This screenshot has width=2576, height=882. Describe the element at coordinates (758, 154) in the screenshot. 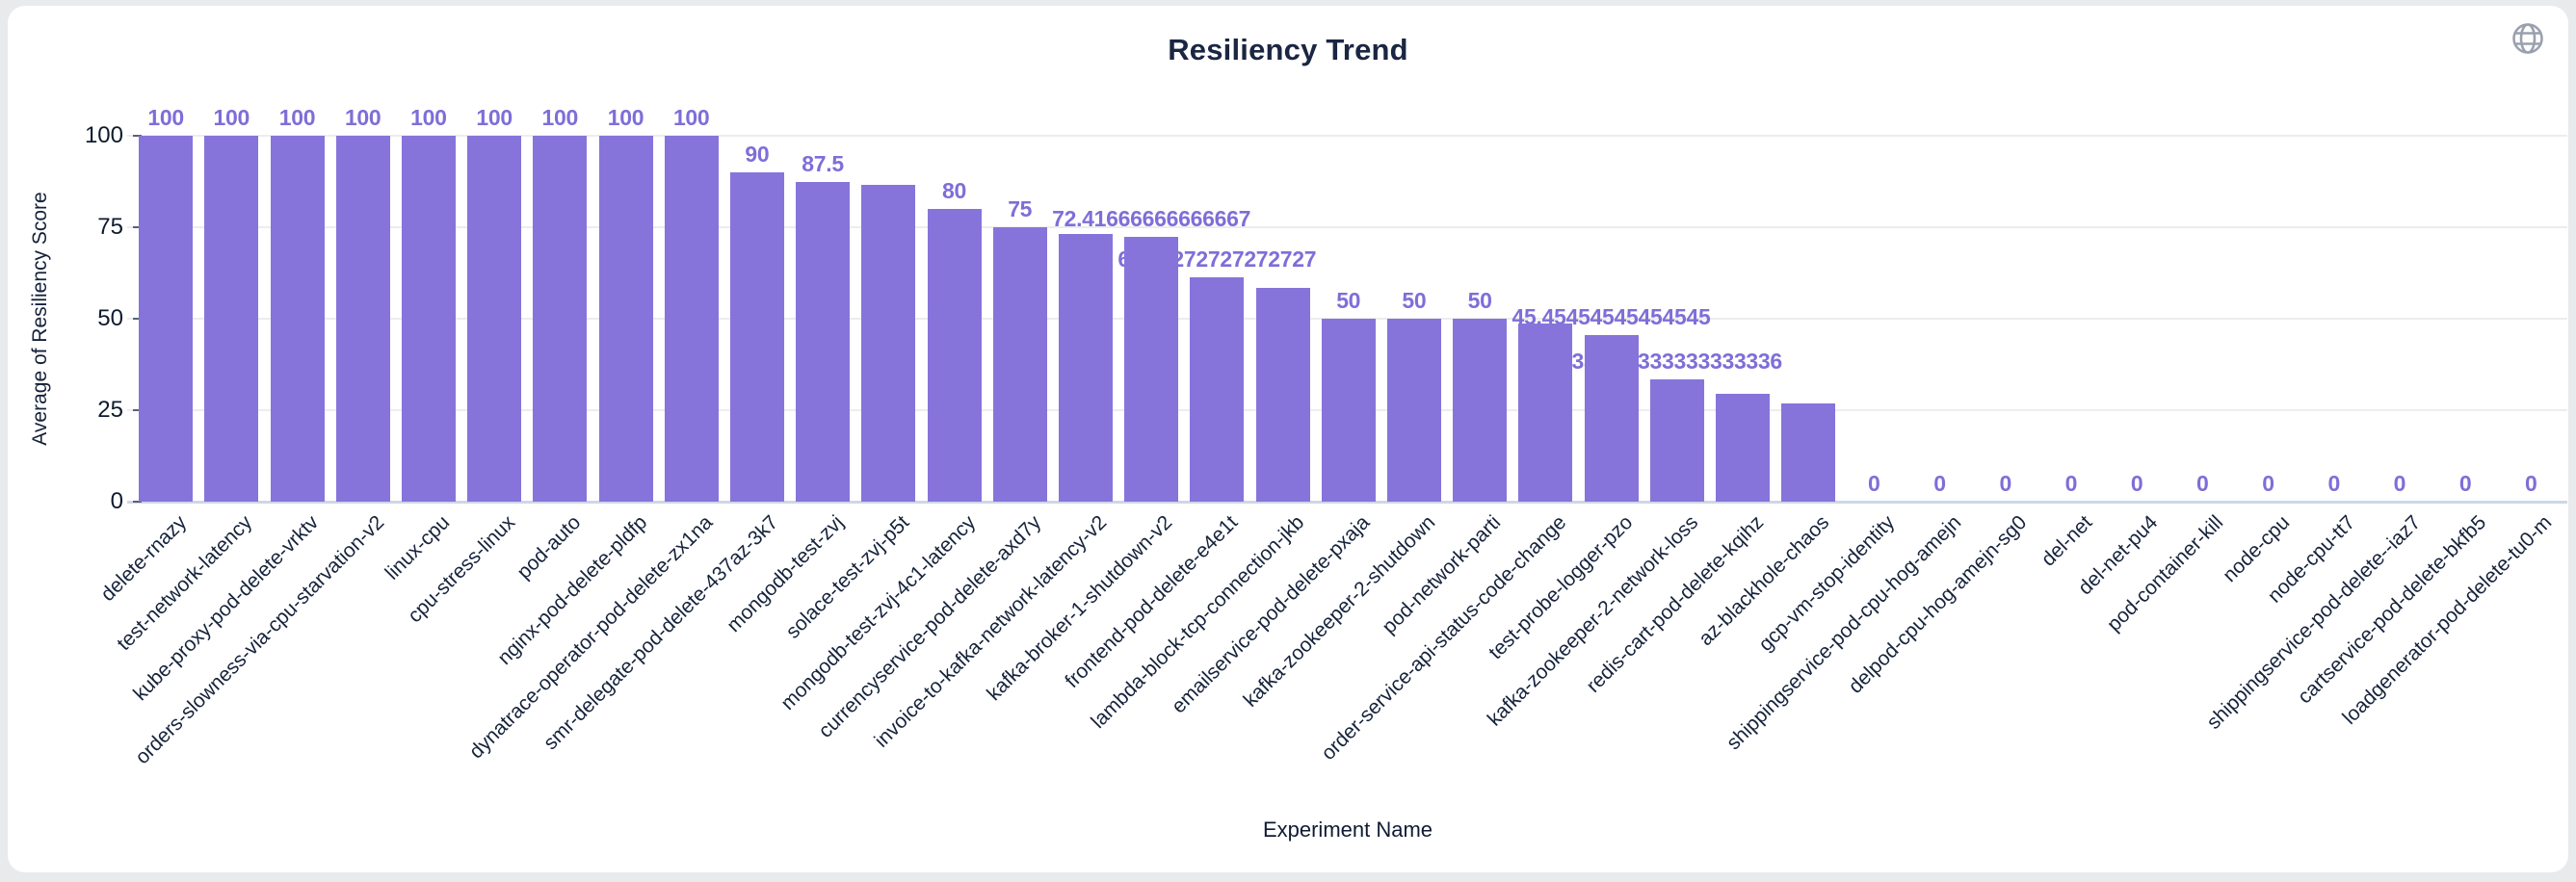

I see `bar-value-label: 90` at that location.